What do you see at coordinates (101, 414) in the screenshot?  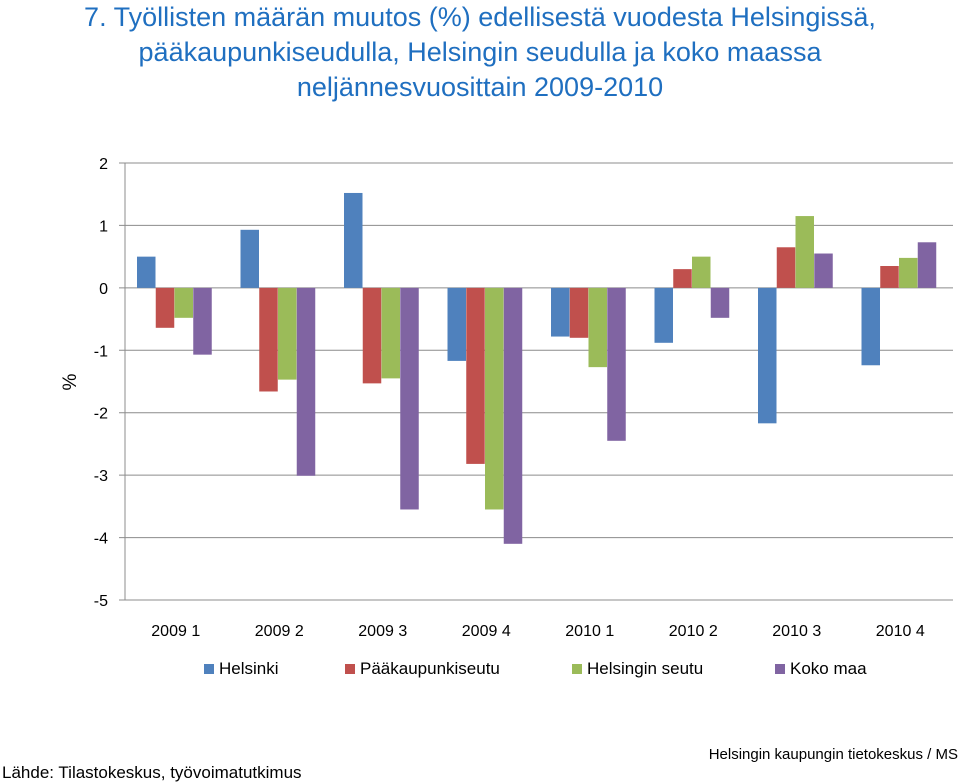 I see `y-tick-label: -2` at bounding box center [101, 414].